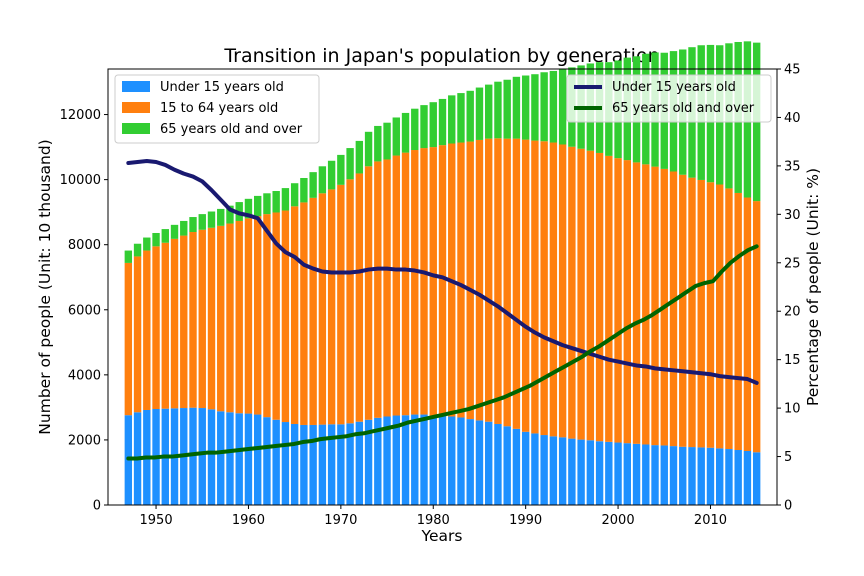 This screenshot has height=576, width=864. What do you see at coordinates (285, 316) in the screenshot?
I see `bar-15to64-1964` at bounding box center [285, 316].